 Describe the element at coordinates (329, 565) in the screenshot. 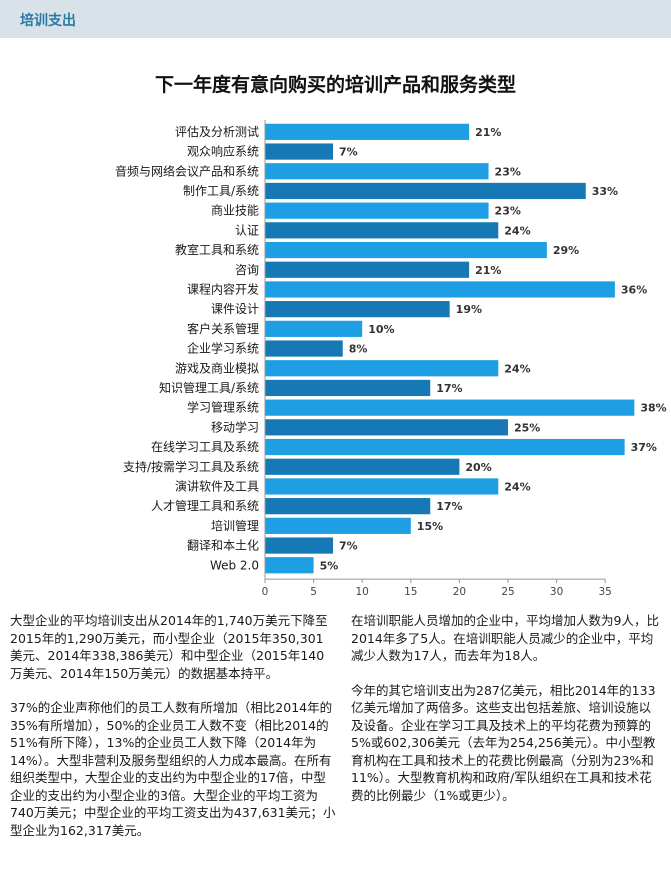

I see `data-label: 5%` at that location.